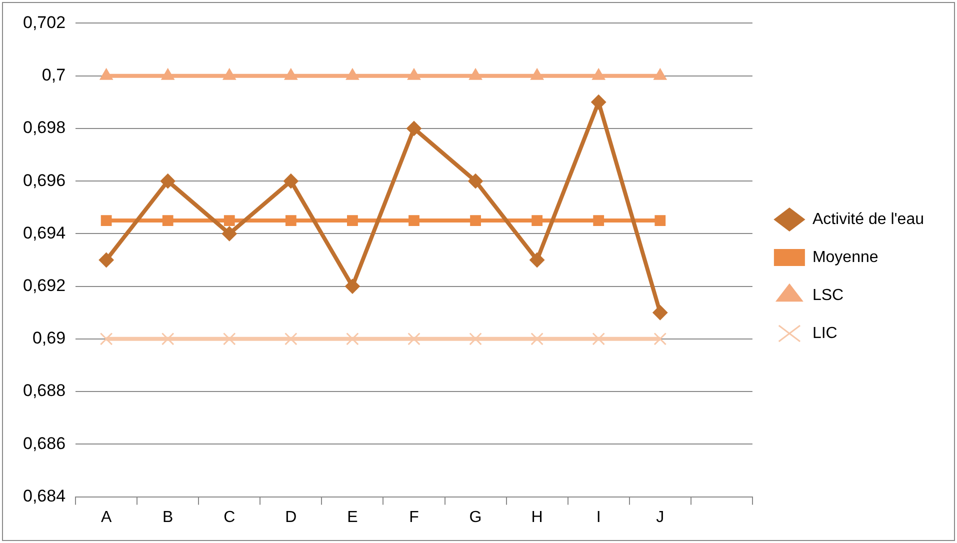 Image resolution: width=957 pixels, height=543 pixels. I want to click on y-tick-label: 0,694, so click(44, 232).